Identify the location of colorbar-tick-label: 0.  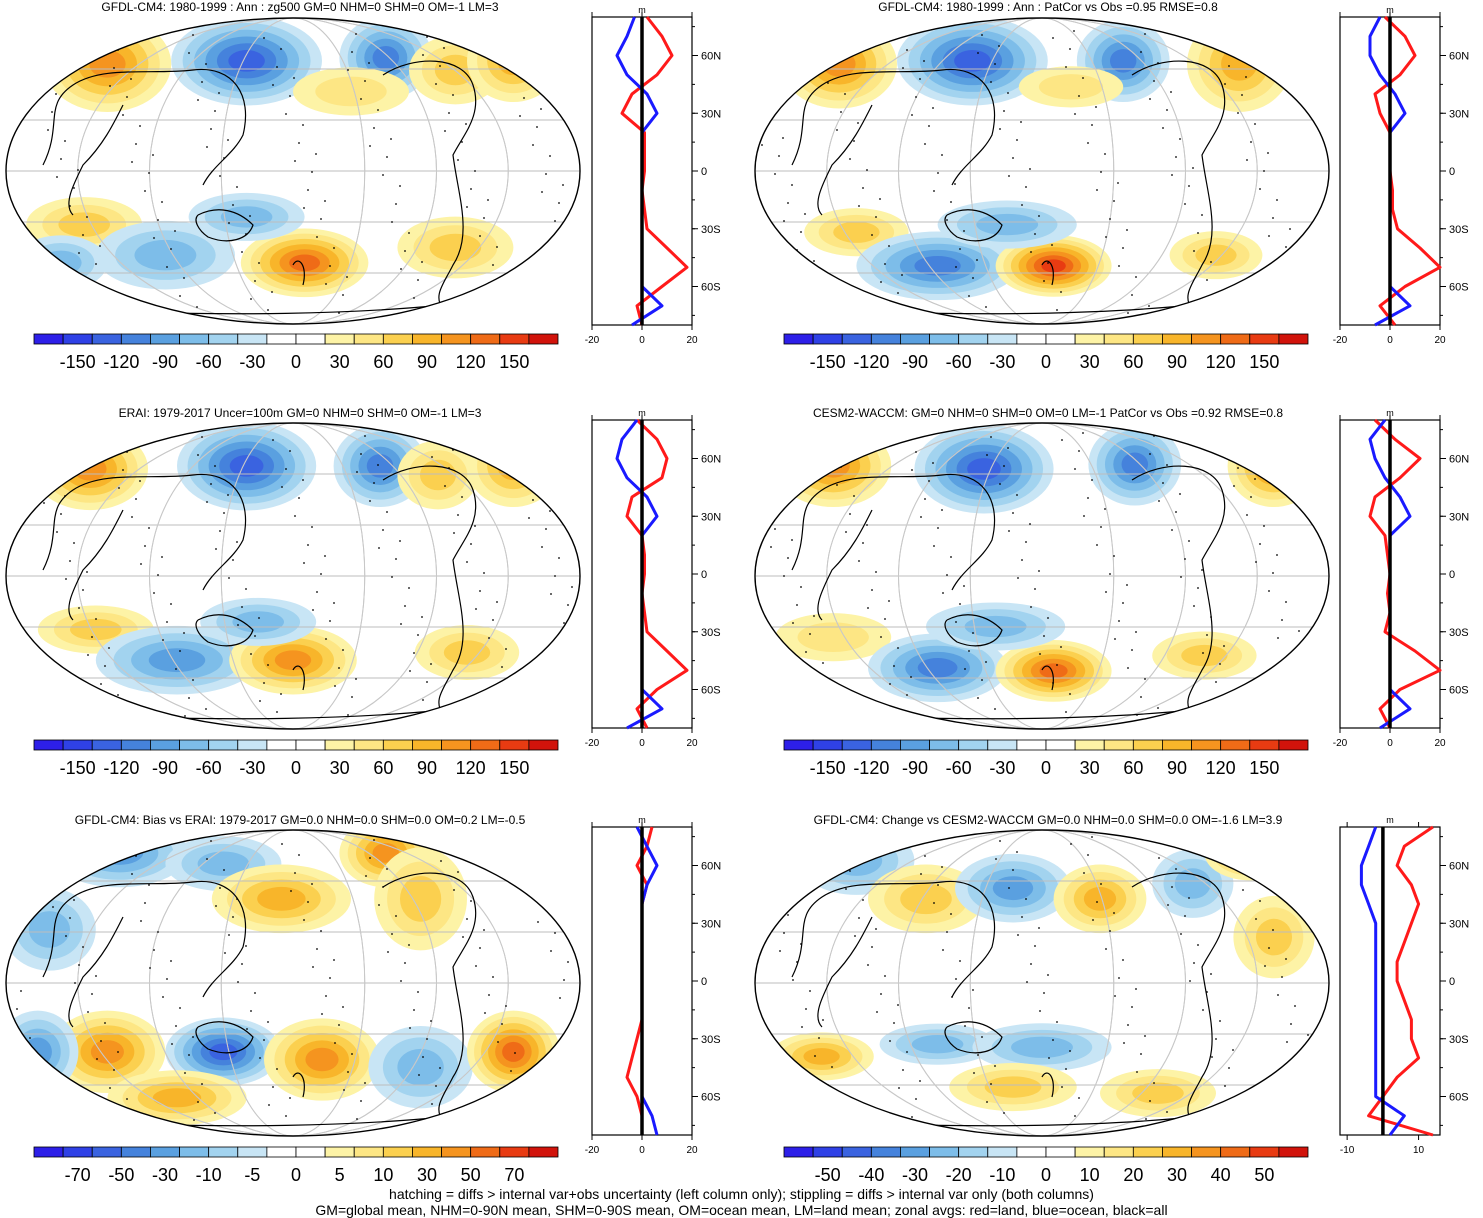
(1046, 768).